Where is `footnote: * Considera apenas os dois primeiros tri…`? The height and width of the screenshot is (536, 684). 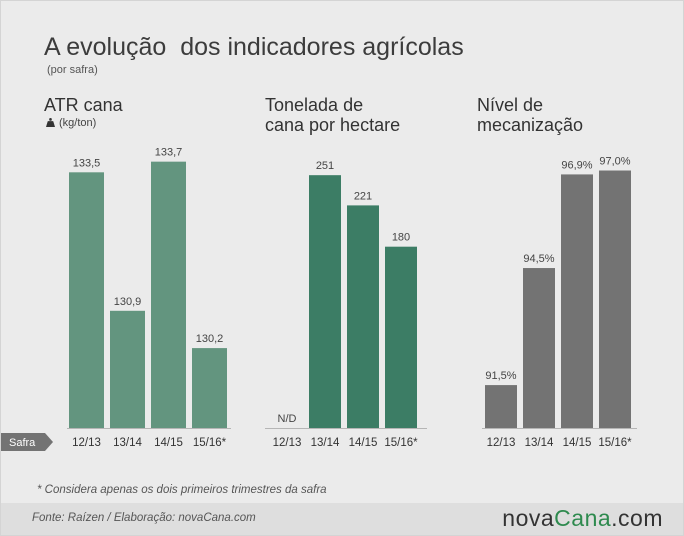
footnote: * Considera apenas os dois primeiros tri… is located at coordinates (182, 490).